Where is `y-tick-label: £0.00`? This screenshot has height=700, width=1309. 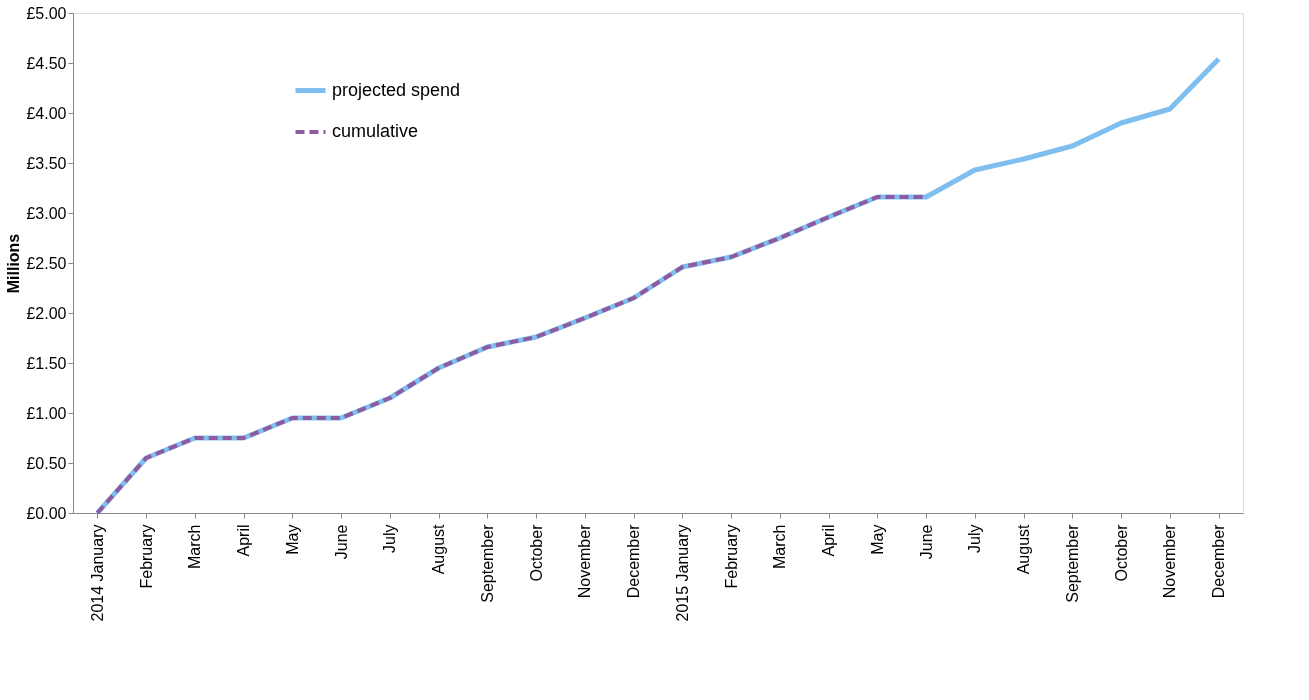 y-tick-label: £0.00 is located at coordinates (46, 513).